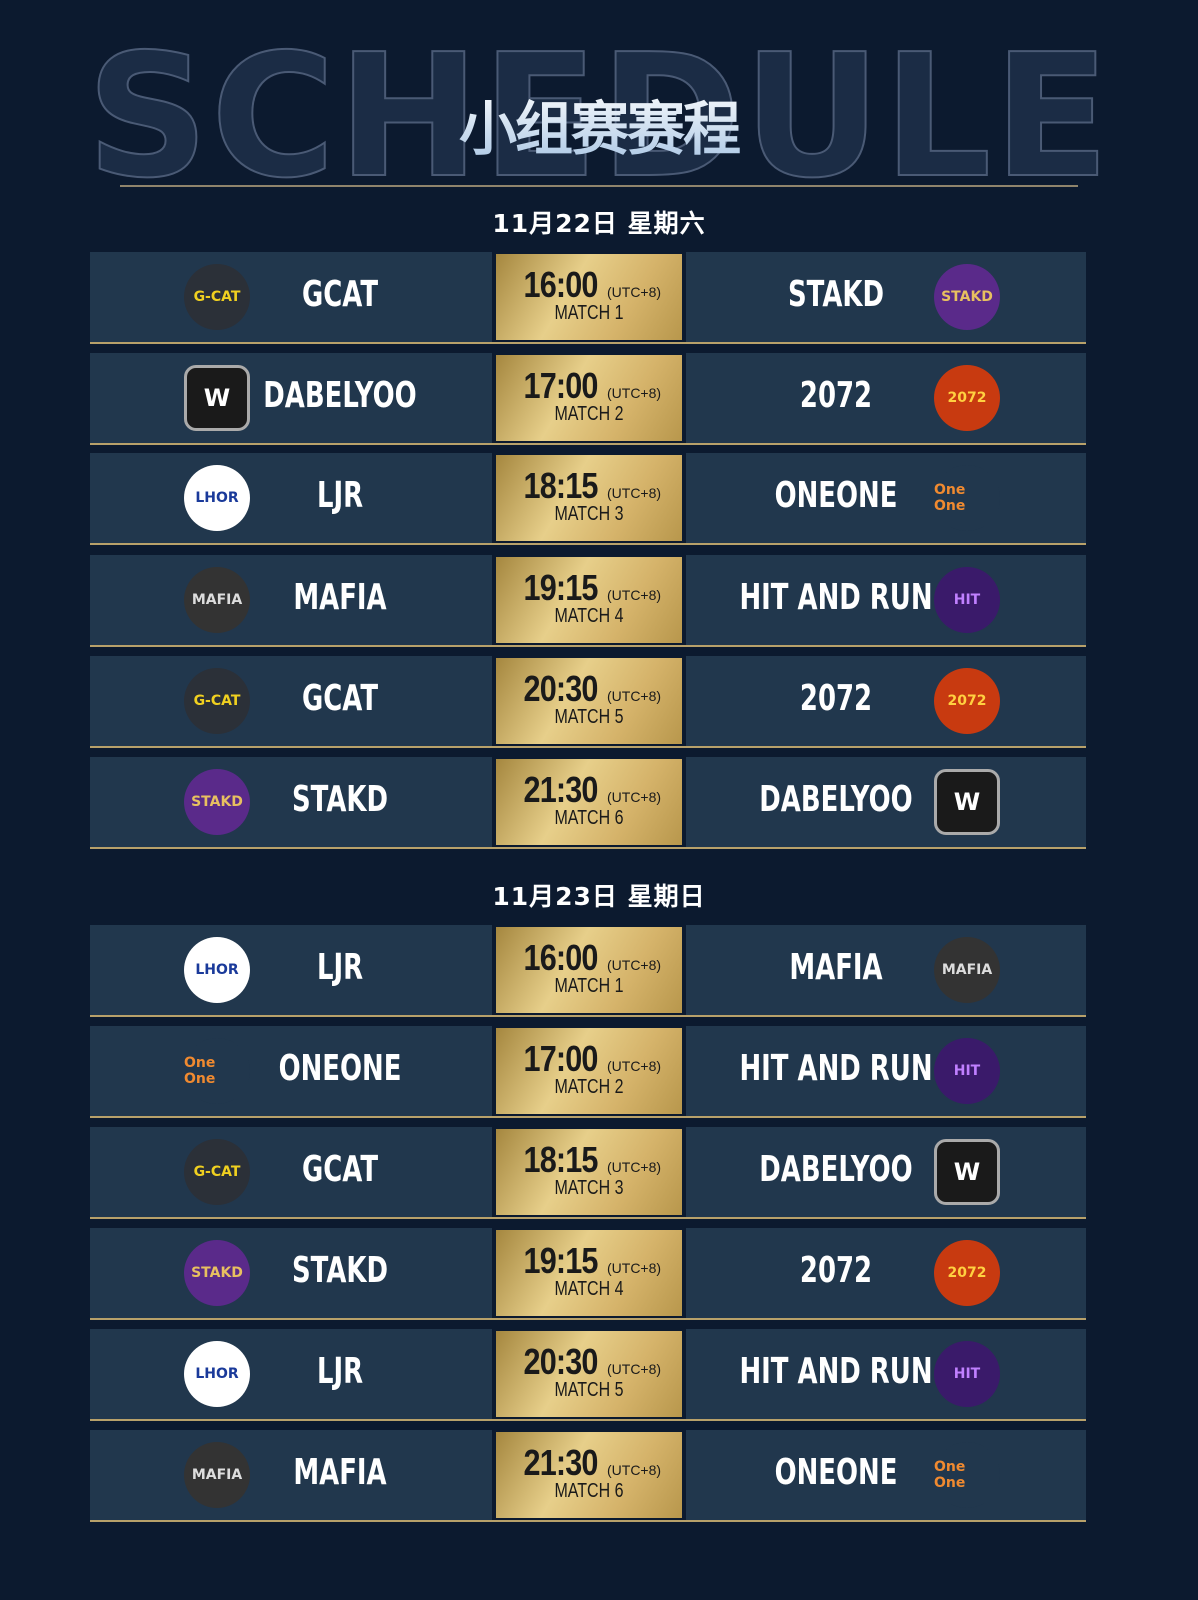  Describe the element at coordinates (589, 313) in the screenshot. I see `match-number: MATCH 1` at that location.